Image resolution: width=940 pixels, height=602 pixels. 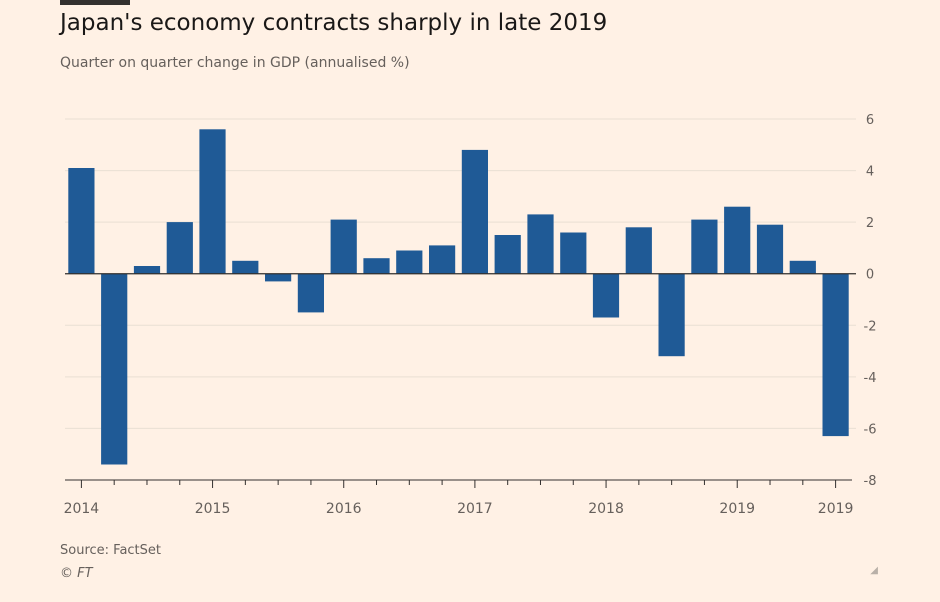 I want to click on source-note: Source: FactSet, so click(x=111, y=550).